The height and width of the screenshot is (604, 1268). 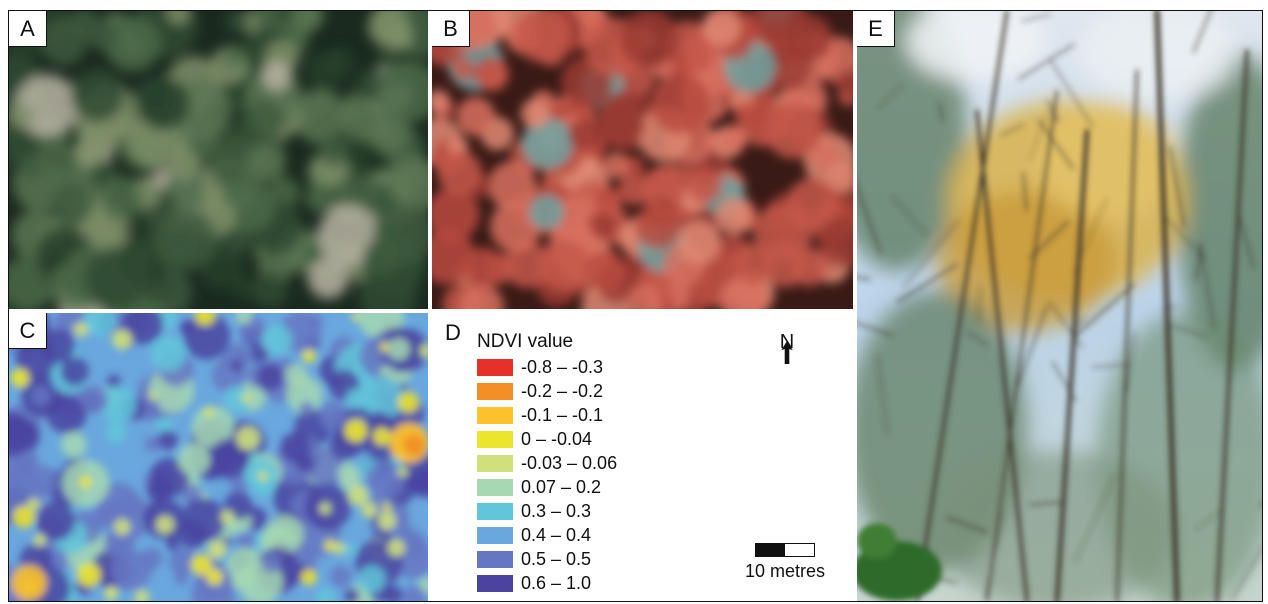 I want to click on legend-item: -0.8 – -0.3, so click(x=547, y=367).